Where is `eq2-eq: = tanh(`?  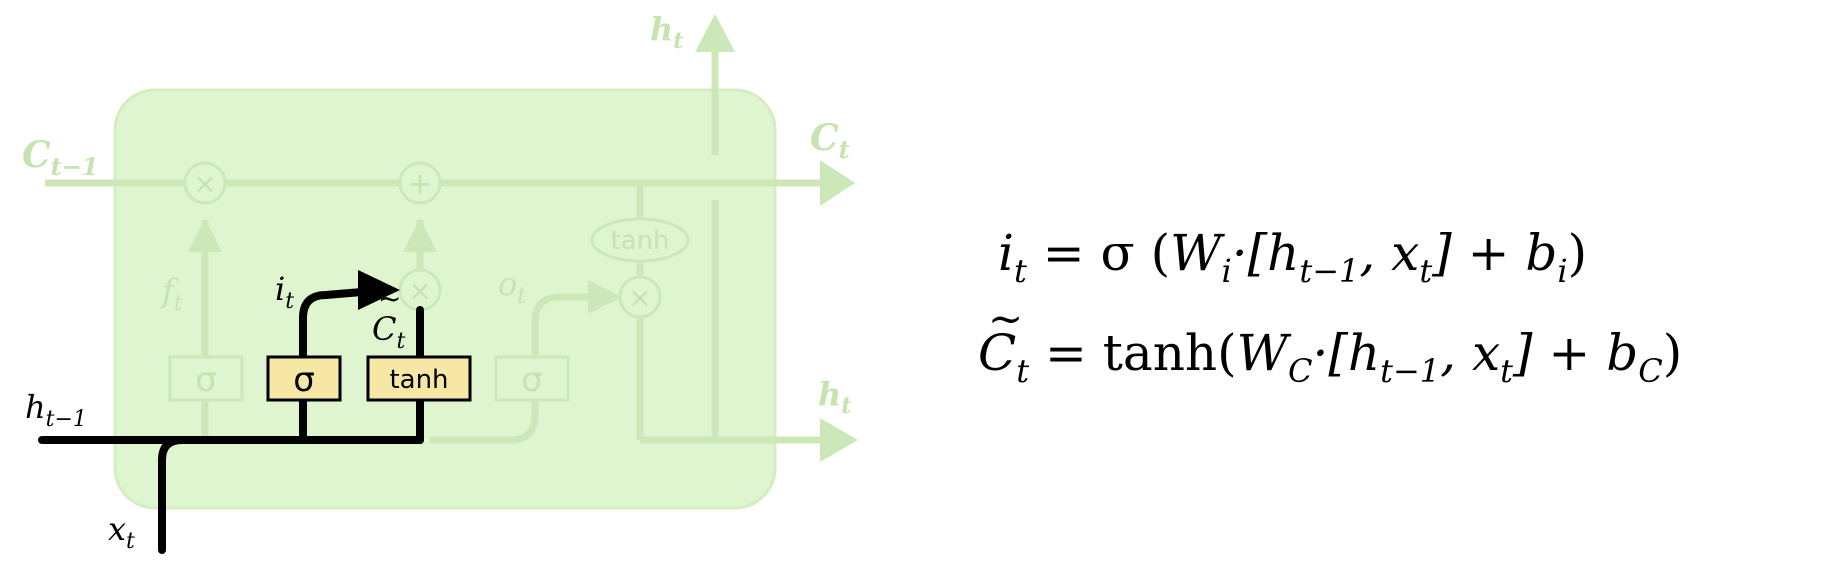
eq2-eq: = tanh( is located at coordinates (1133, 353).